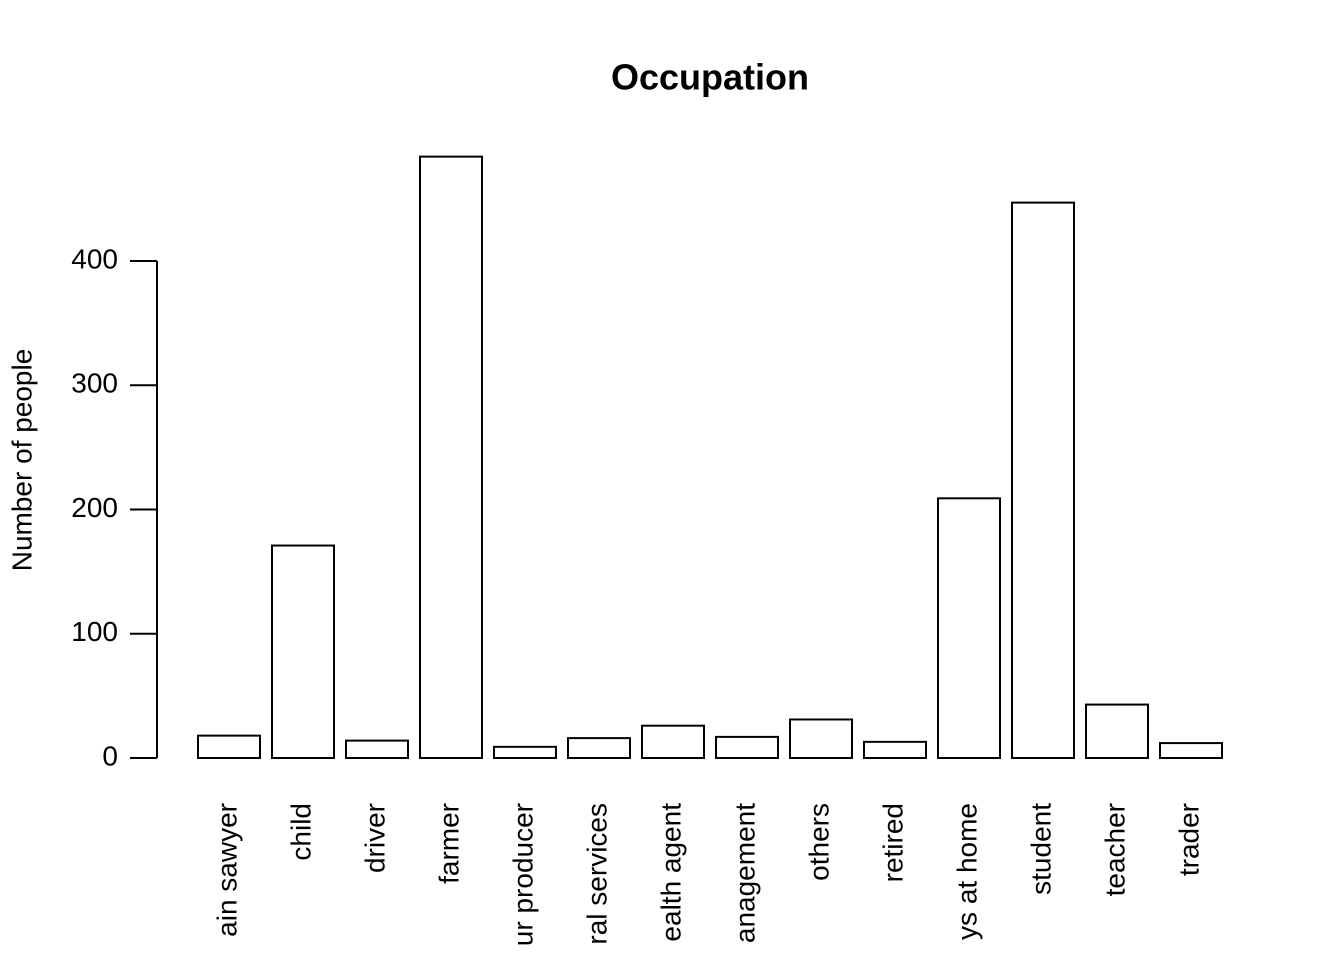 The image size is (1344, 960). What do you see at coordinates (94, 258) in the screenshot?
I see `y-tick-label: 400` at bounding box center [94, 258].